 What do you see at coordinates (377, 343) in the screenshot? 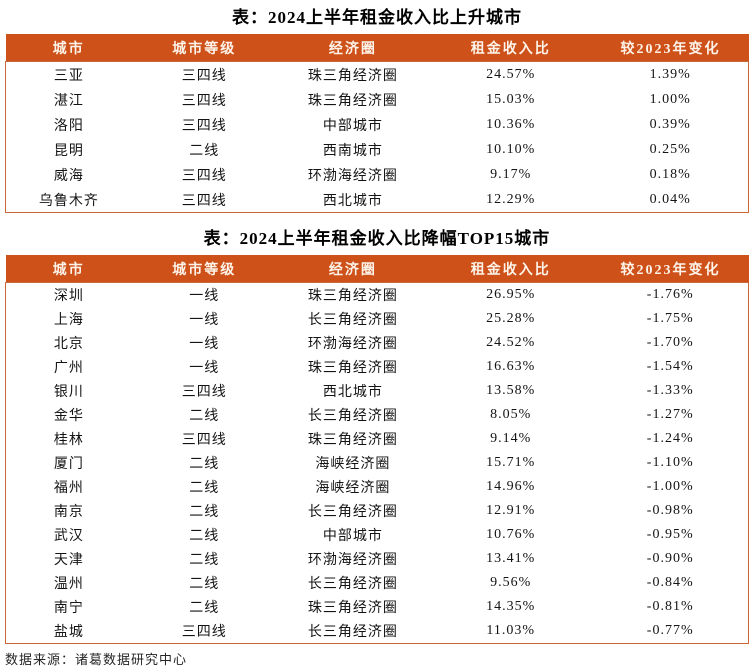
I see `table-row: 北京 一线 环渤海经济圈 24.52% -1.70%` at bounding box center [377, 343].